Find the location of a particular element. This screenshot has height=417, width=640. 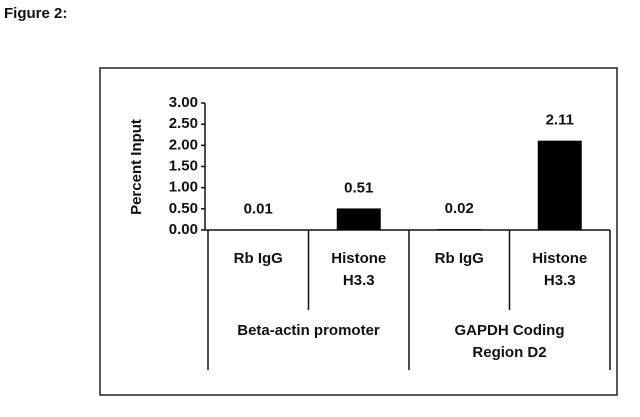

y-tick-label: 2.50 is located at coordinates (183, 123).